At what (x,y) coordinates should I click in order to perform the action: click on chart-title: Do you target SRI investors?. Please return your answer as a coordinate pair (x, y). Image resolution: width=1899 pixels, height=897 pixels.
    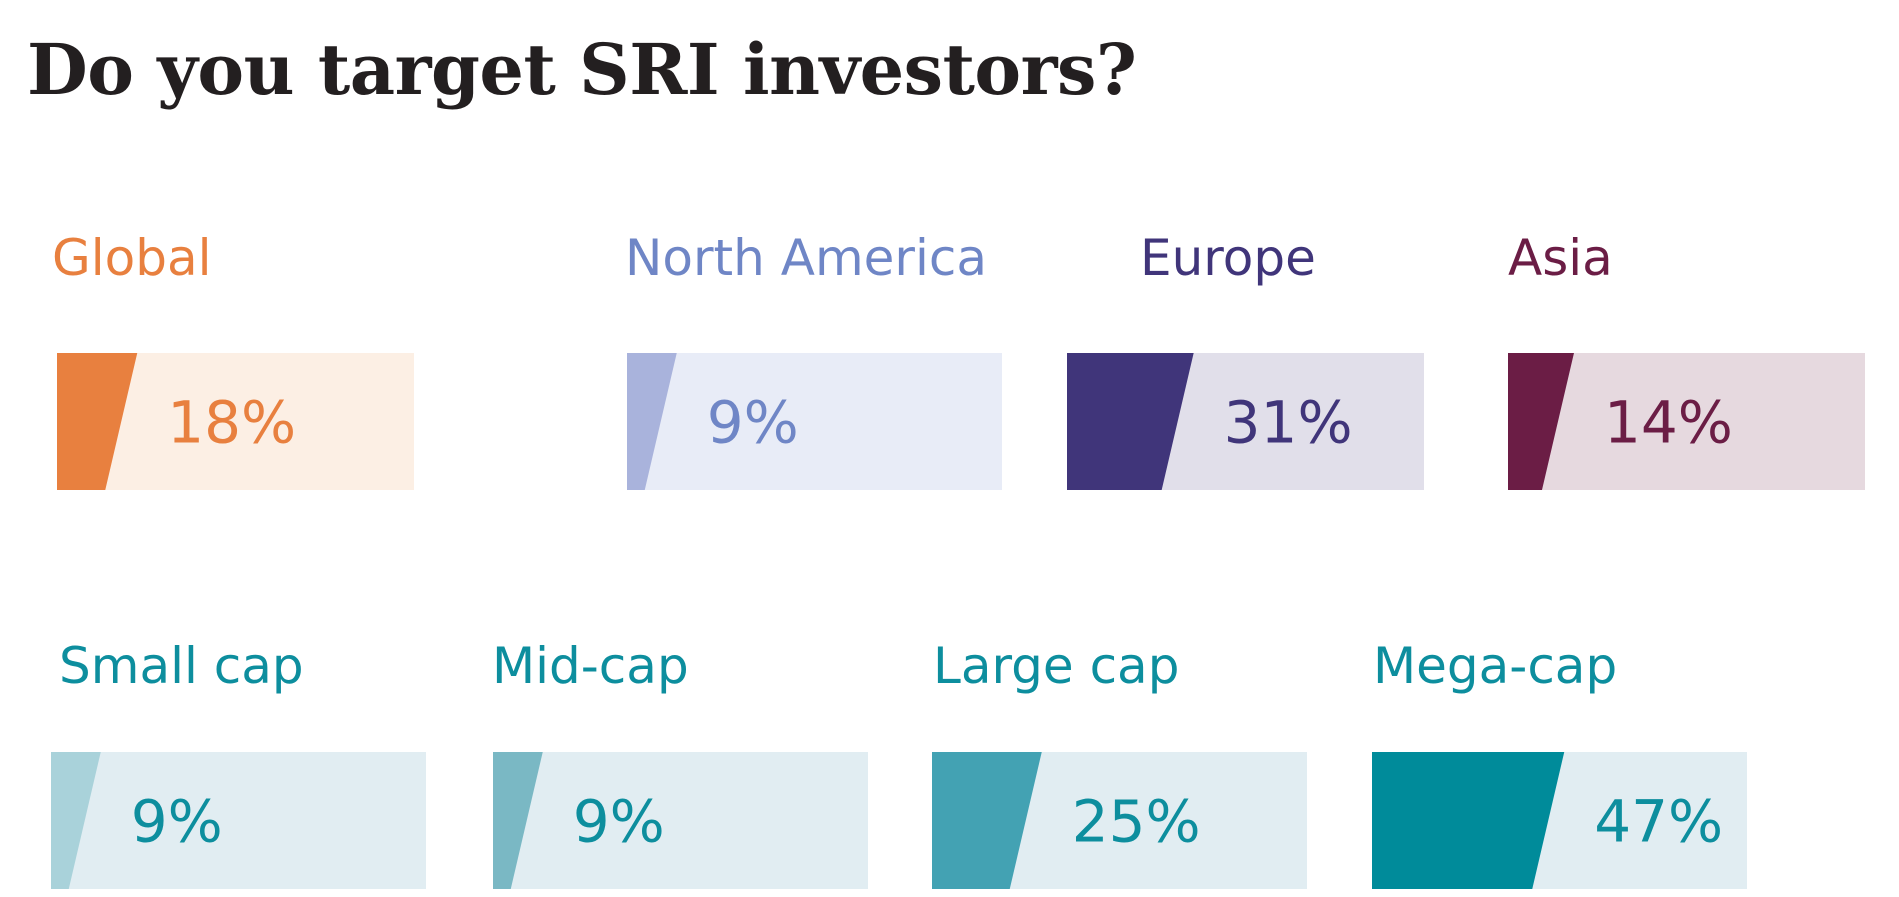
    Looking at the image, I should click on (582, 69).